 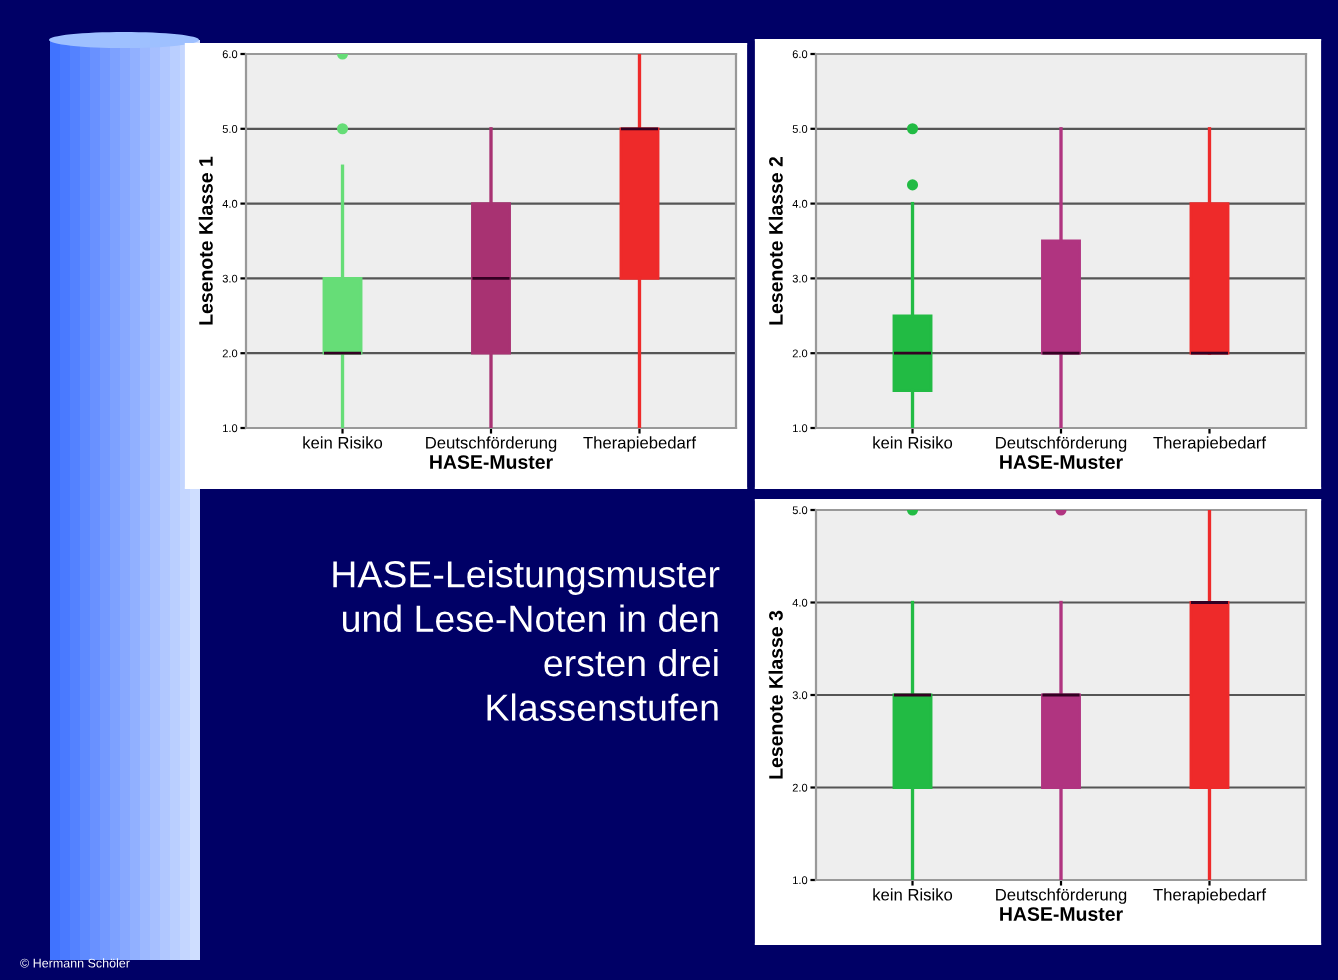 What do you see at coordinates (526, 640) in the screenshot?
I see `text: HASE-Leistungsmuster und Lese-Noten in den ersten drei Klassenstufen` at bounding box center [526, 640].